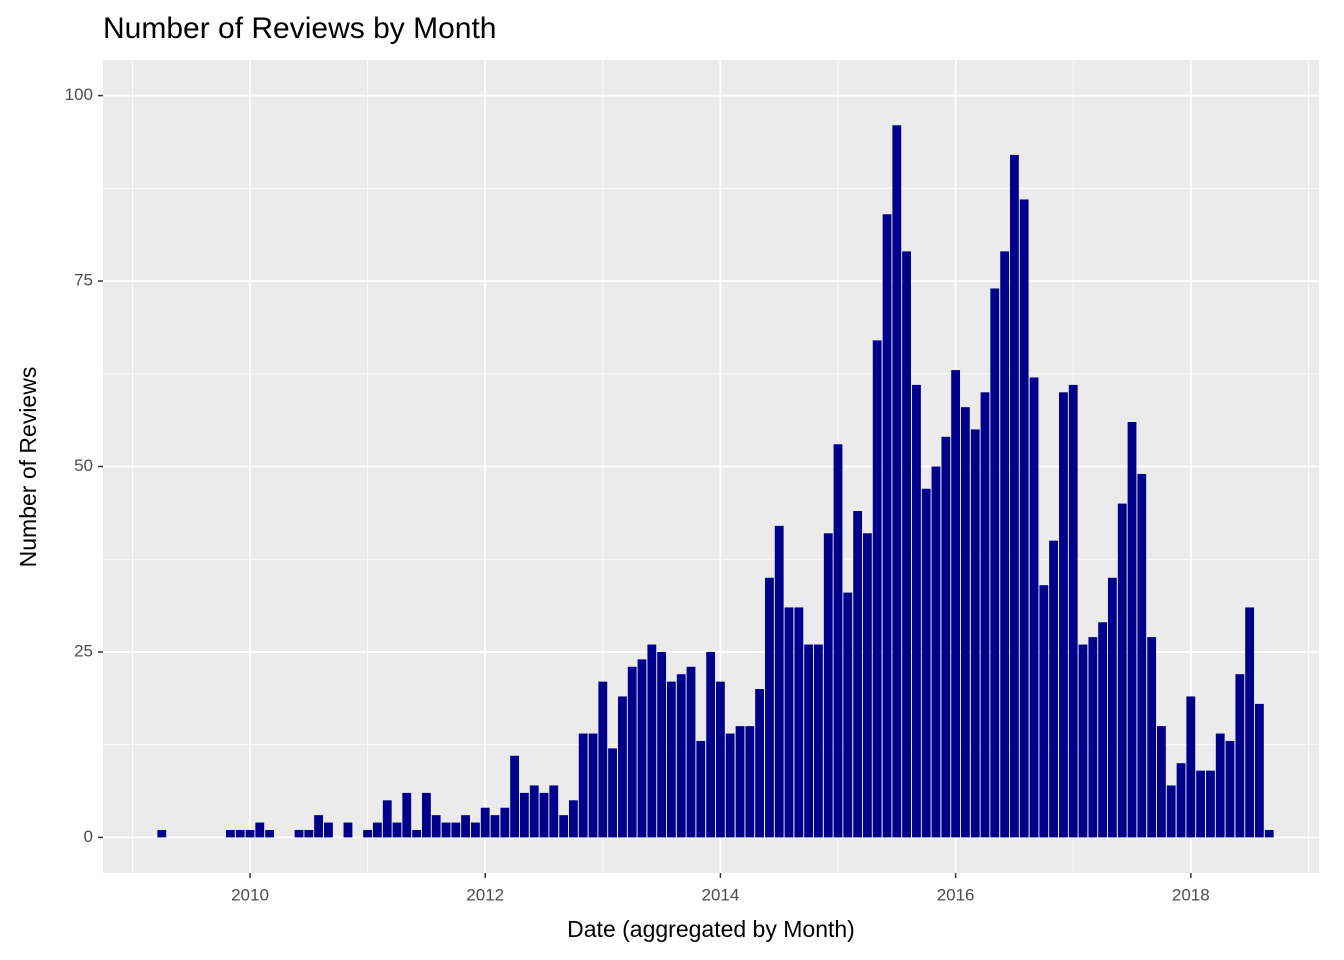 The width and height of the screenshot is (1344, 960). What do you see at coordinates (88, 836) in the screenshot?
I see `y-tick-label: 0` at bounding box center [88, 836].